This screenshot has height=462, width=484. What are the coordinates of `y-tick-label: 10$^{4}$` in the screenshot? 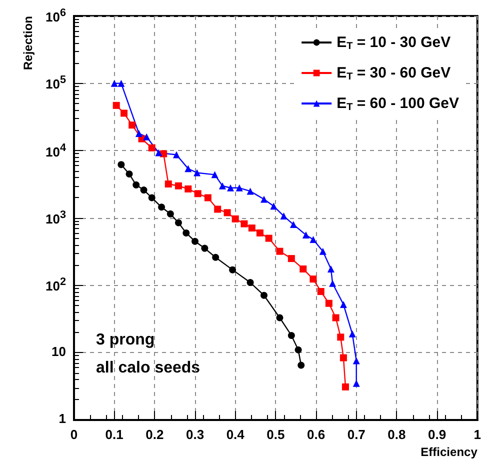 It's located at (56, 151).